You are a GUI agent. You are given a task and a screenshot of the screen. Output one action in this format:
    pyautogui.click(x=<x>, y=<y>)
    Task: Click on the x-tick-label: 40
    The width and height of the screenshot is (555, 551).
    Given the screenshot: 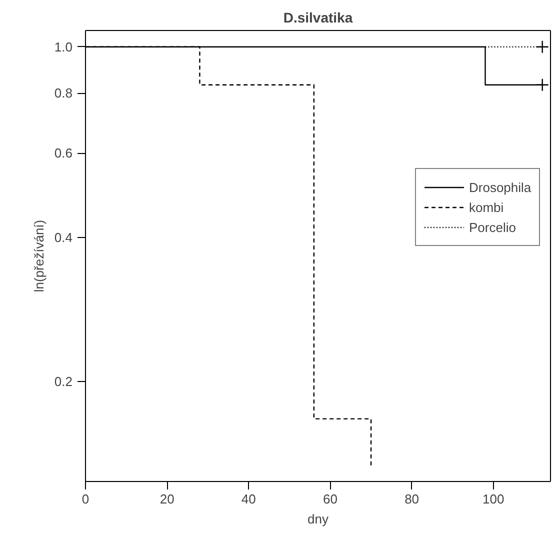 What is the action you would take?
    pyautogui.click(x=248, y=499)
    